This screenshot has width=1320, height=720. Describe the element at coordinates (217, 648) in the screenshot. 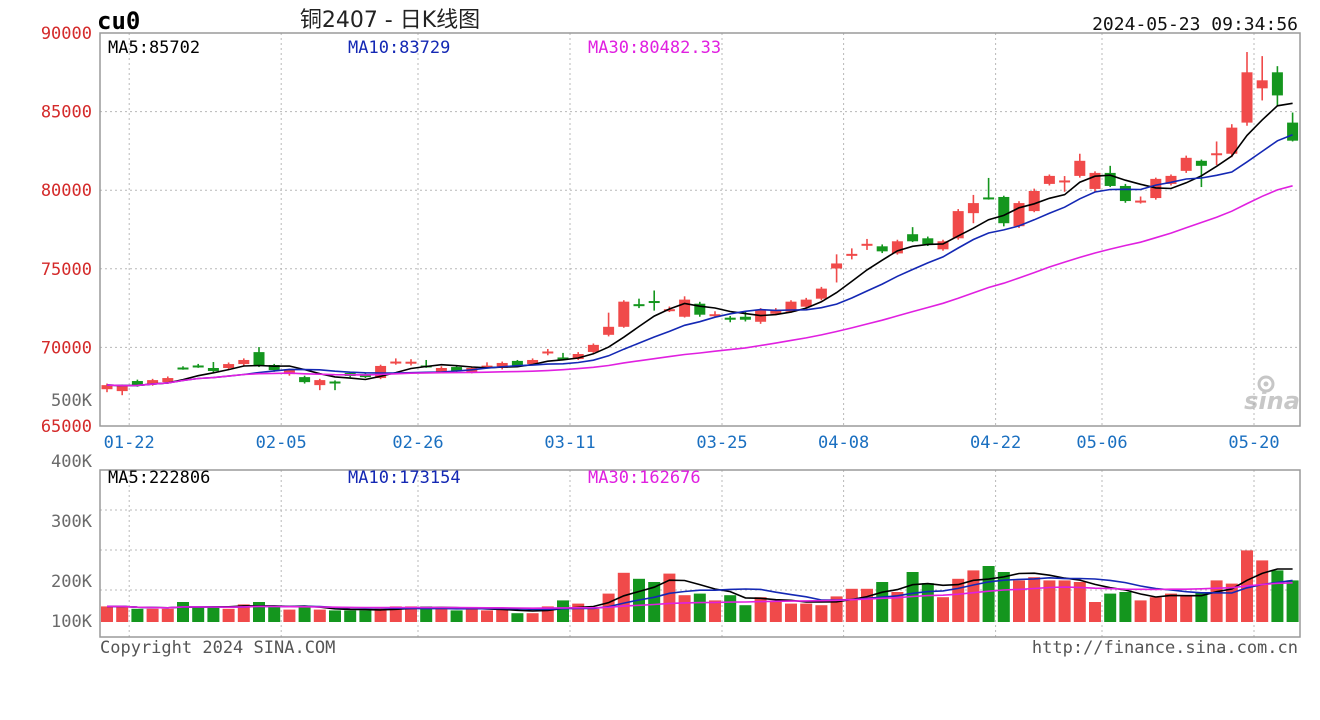

I see `copyright-text: Copyright 2024 SINA.COM` at that location.